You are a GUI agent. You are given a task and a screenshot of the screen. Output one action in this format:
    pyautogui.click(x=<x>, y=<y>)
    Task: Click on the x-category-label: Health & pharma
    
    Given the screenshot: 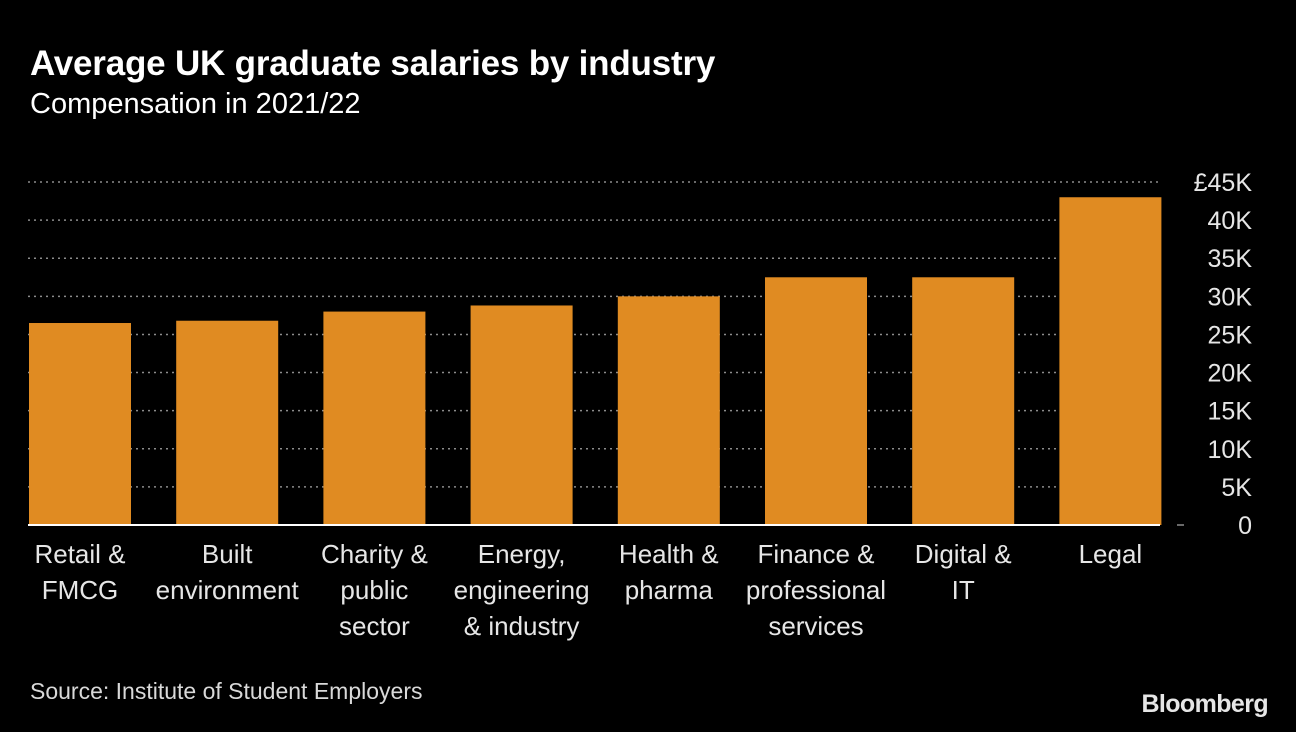 What is the action you would take?
    pyautogui.click(x=669, y=572)
    